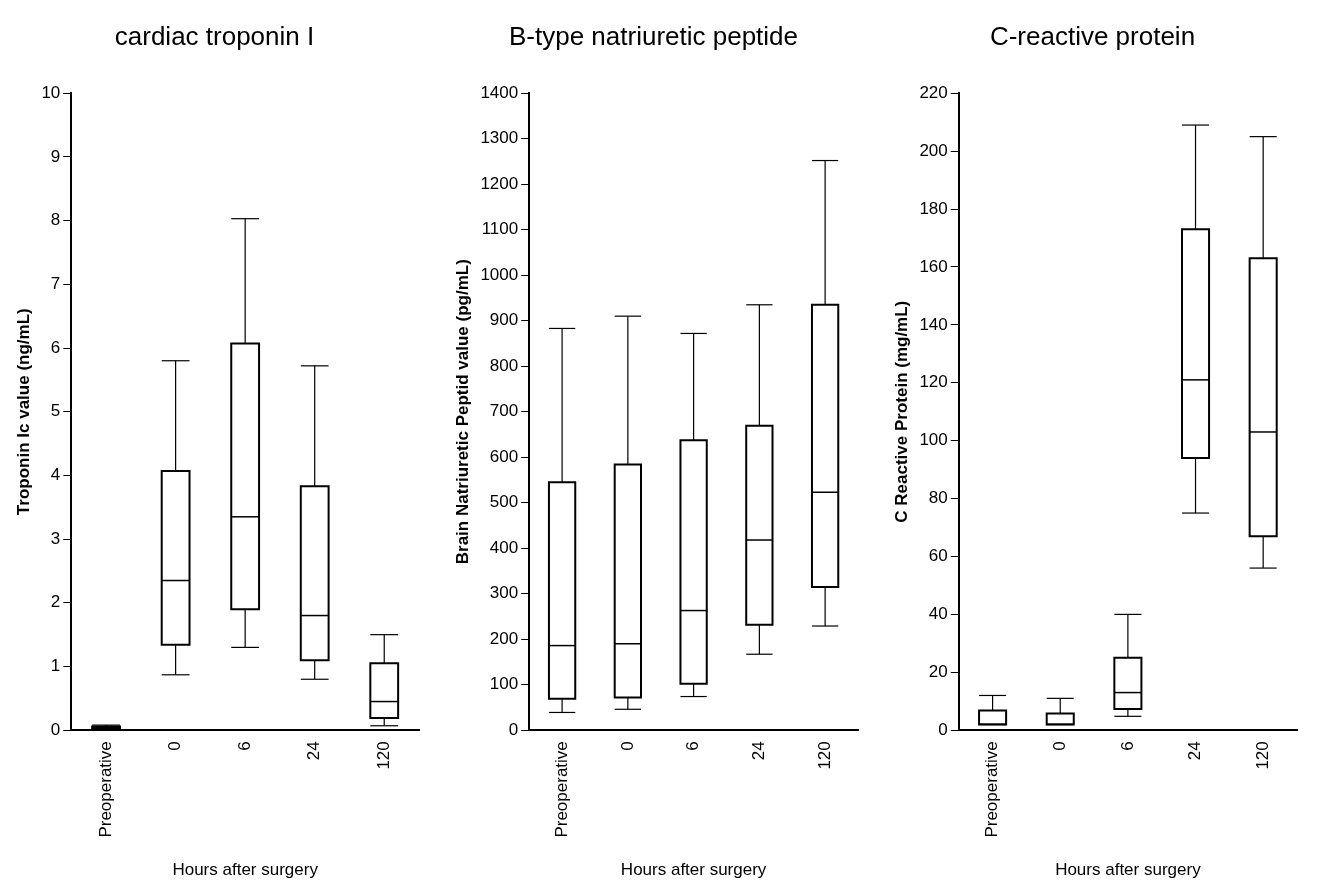 The image size is (1318, 885). What do you see at coordinates (504, 502) in the screenshot?
I see `y-tick-label: 500` at bounding box center [504, 502].